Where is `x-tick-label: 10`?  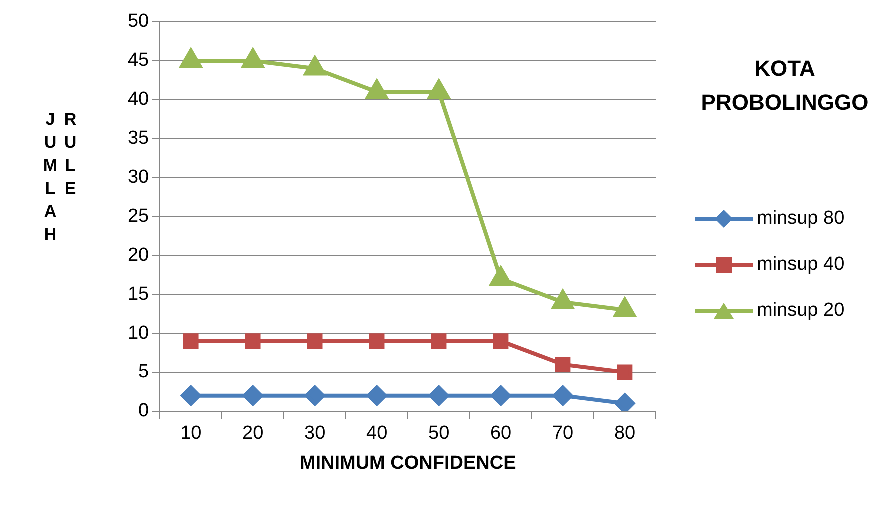 x-tick-label: 10 is located at coordinates (191, 433).